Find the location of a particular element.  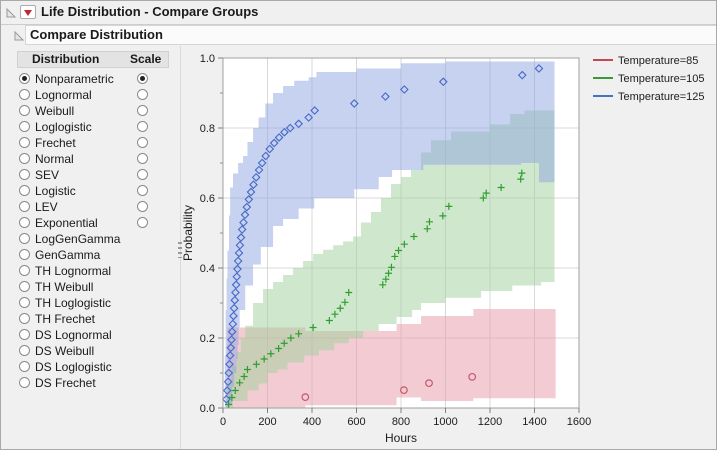

scale-radio-sev is located at coordinates (142, 174).